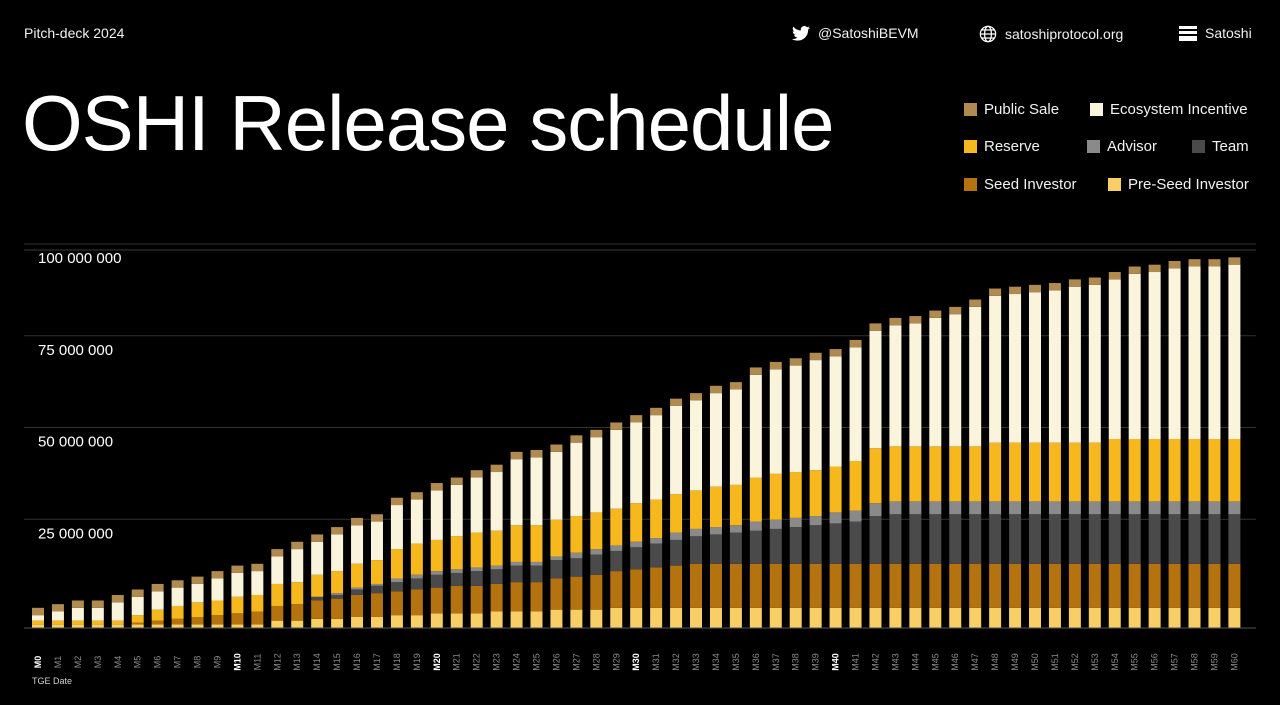 This screenshot has height=705, width=1280. I want to click on x-tick-label: M27, so click(576, 662).